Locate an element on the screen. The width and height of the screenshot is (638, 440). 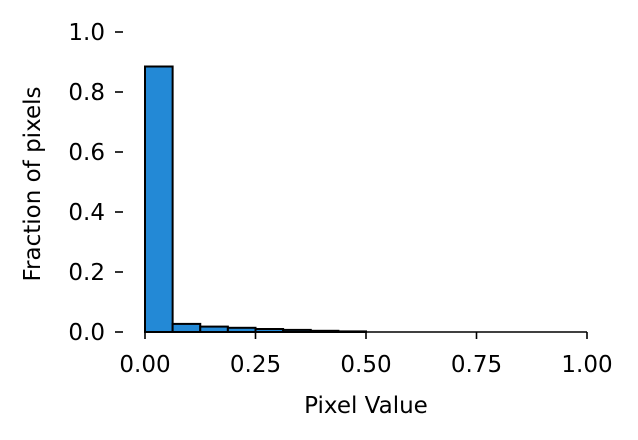
x-axis-label: Pixel Value is located at coordinates (366, 406).